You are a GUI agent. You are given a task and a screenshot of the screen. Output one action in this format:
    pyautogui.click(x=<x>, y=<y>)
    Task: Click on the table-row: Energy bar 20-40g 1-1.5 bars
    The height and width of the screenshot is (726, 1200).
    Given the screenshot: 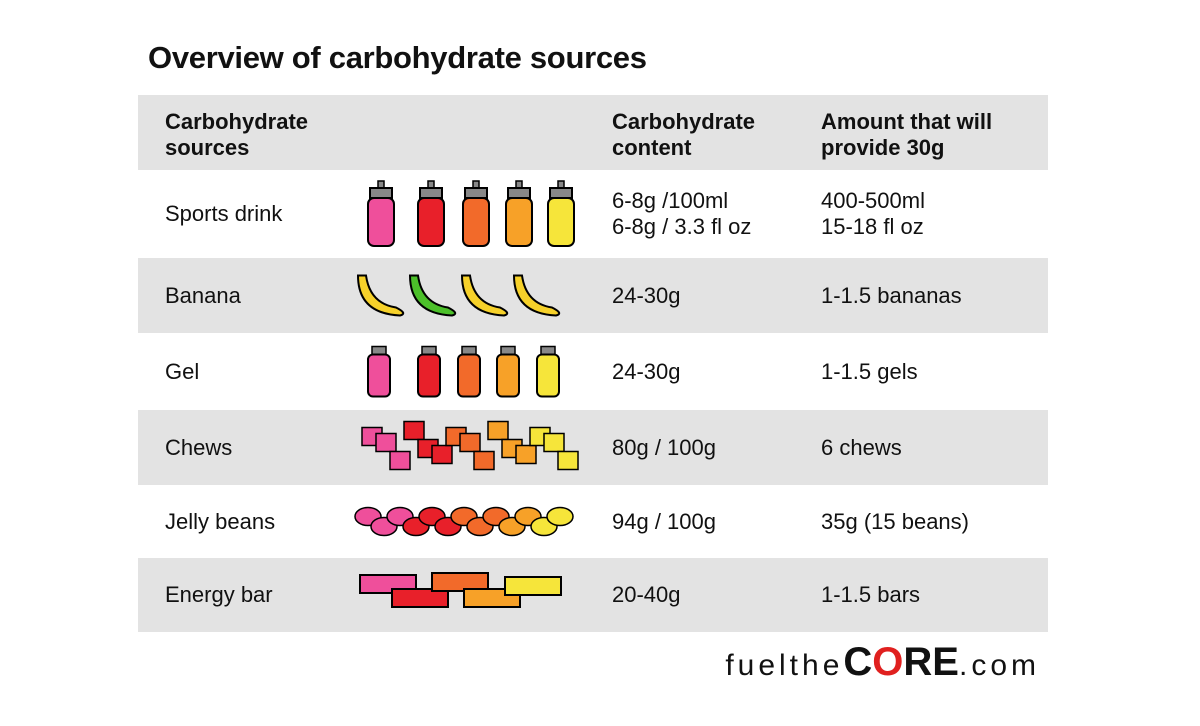 What is the action you would take?
    pyautogui.click(x=593, y=595)
    